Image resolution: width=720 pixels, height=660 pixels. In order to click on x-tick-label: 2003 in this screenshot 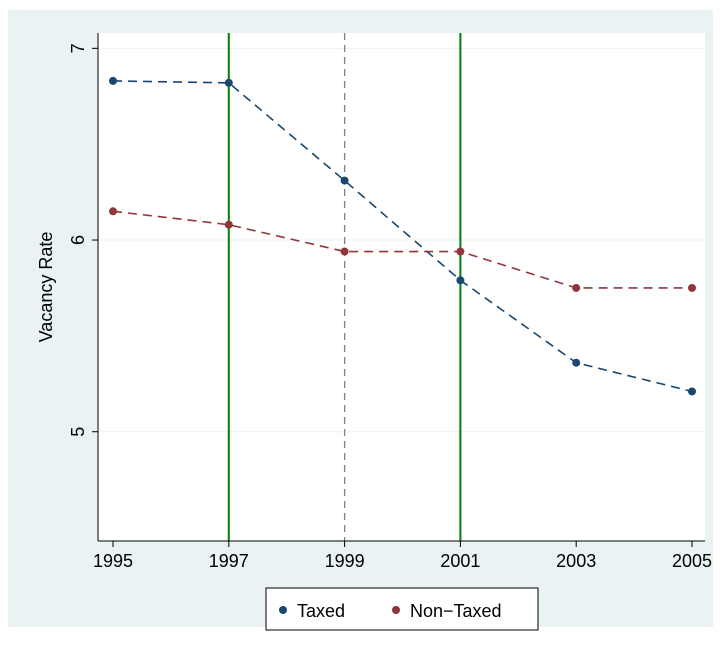, I will do `click(576, 561)`.